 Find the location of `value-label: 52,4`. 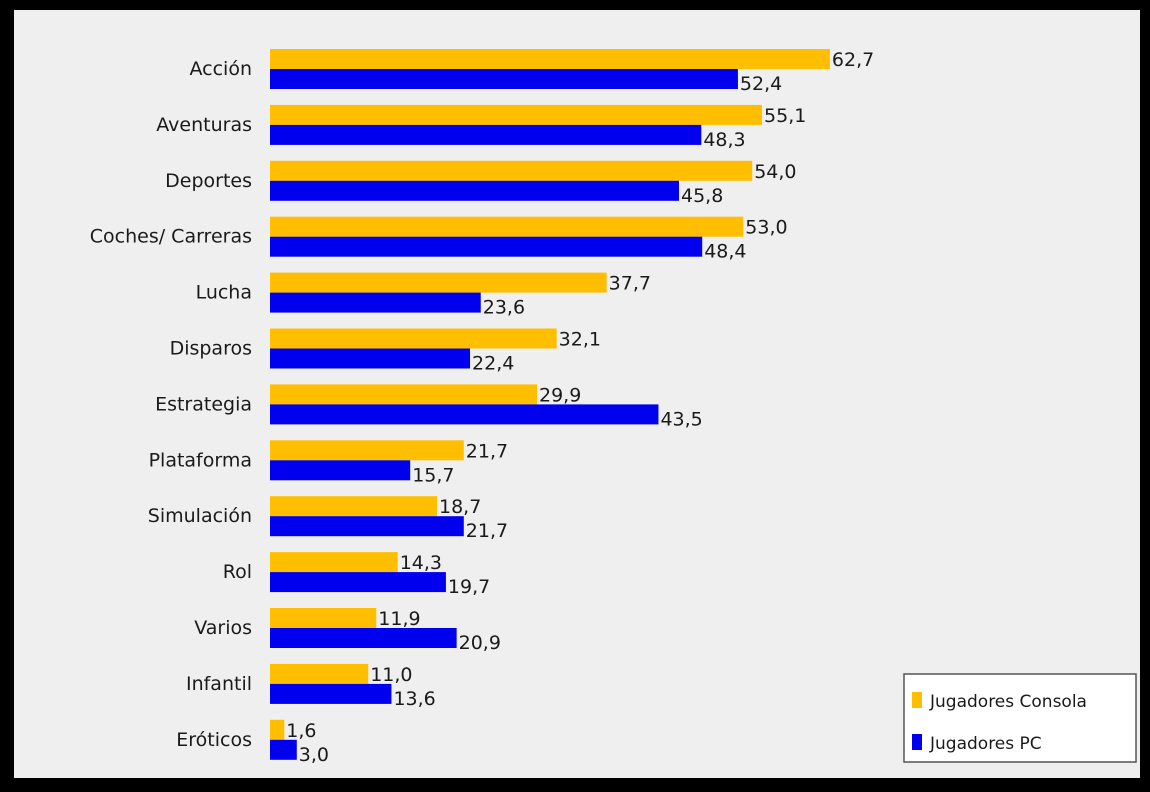

value-label: 52,4 is located at coordinates (761, 84).